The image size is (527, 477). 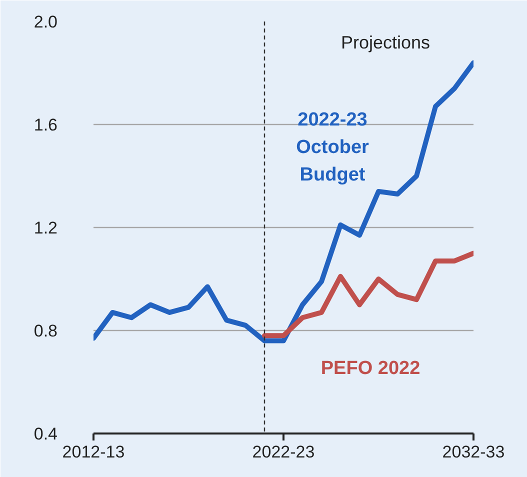 I want to click on x-tick-label: 2022-23, so click(x=283, y=452).